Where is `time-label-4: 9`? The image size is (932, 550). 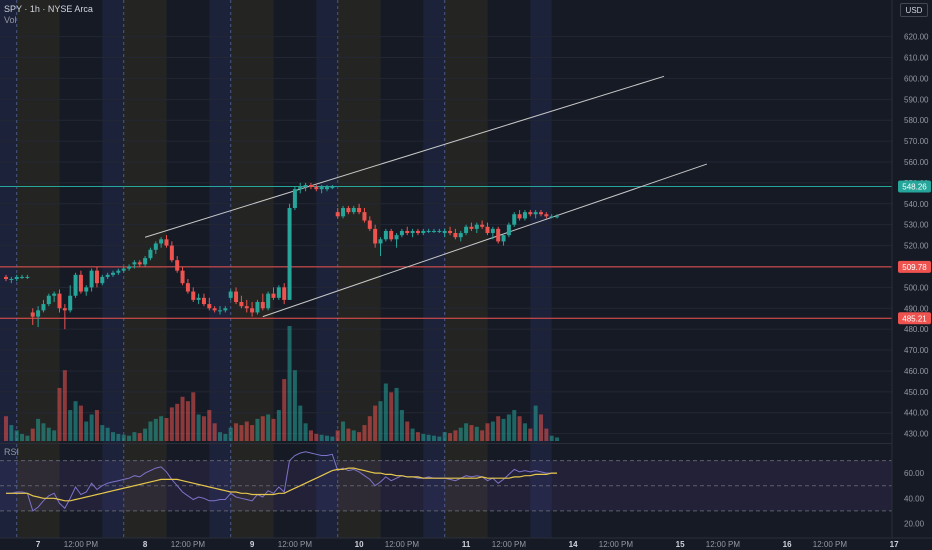
time-label-4: 9 is located at coordinates (252, 544).